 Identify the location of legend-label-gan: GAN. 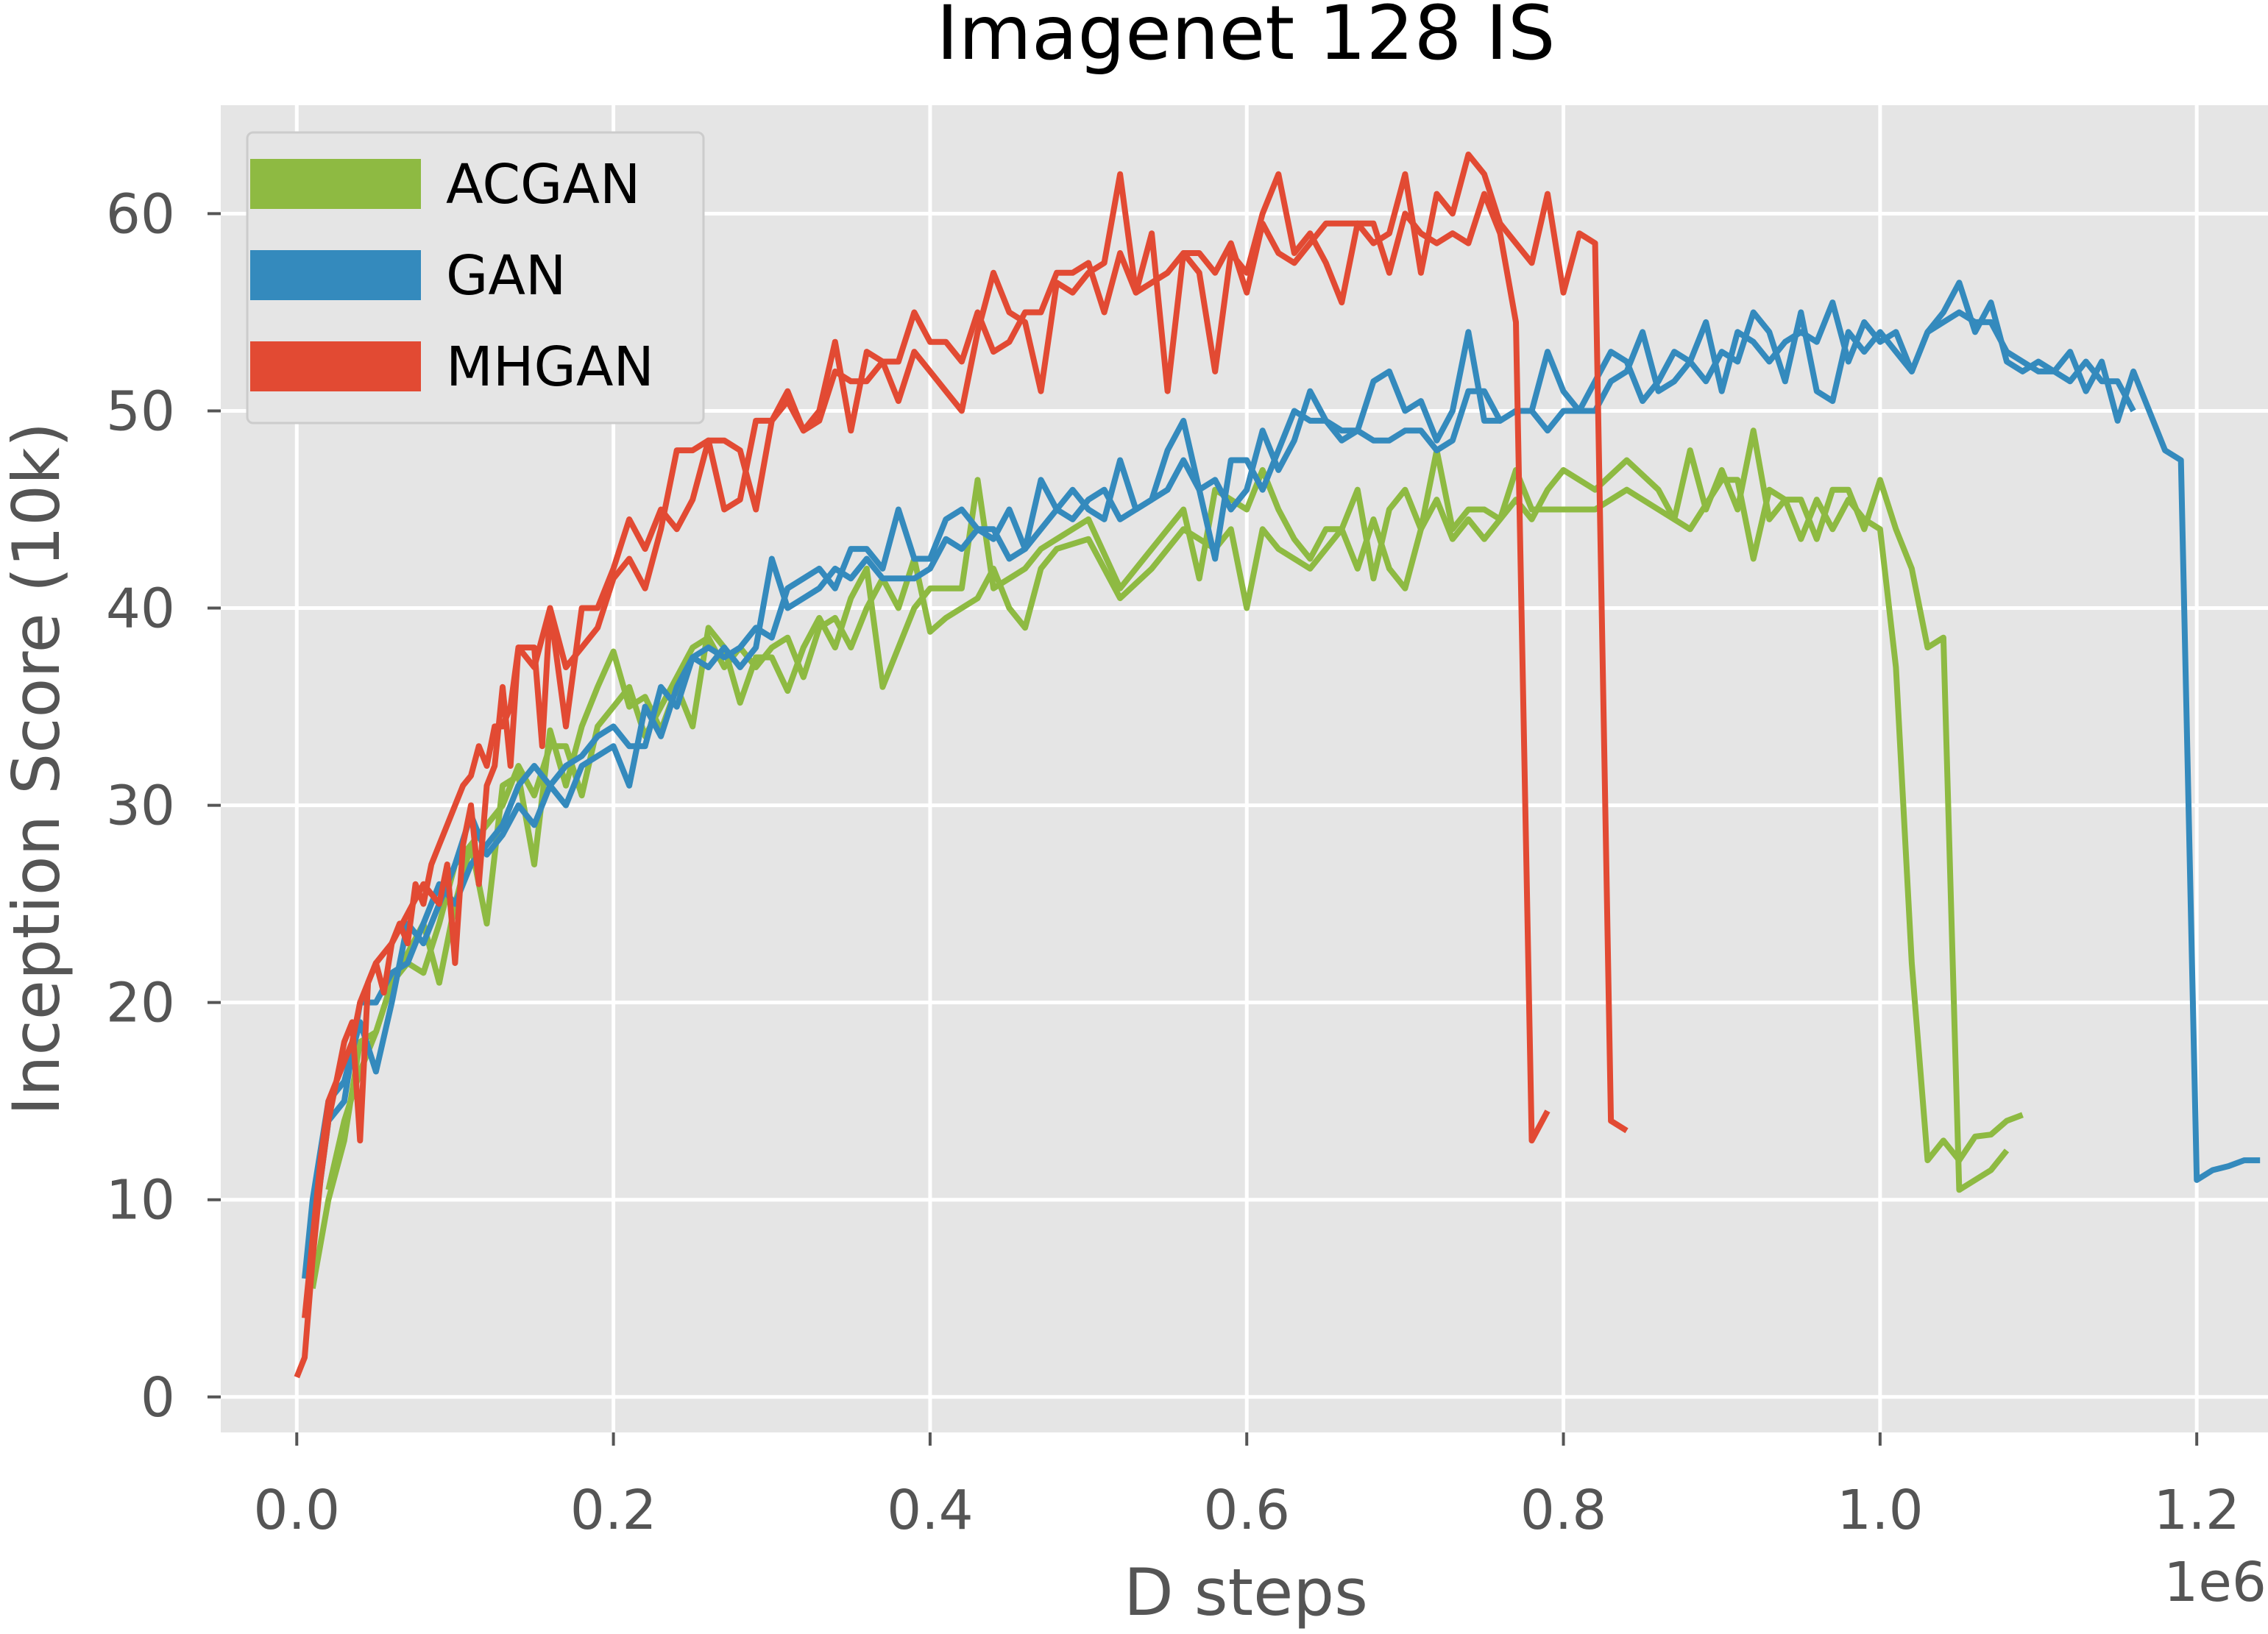
(506, 276).